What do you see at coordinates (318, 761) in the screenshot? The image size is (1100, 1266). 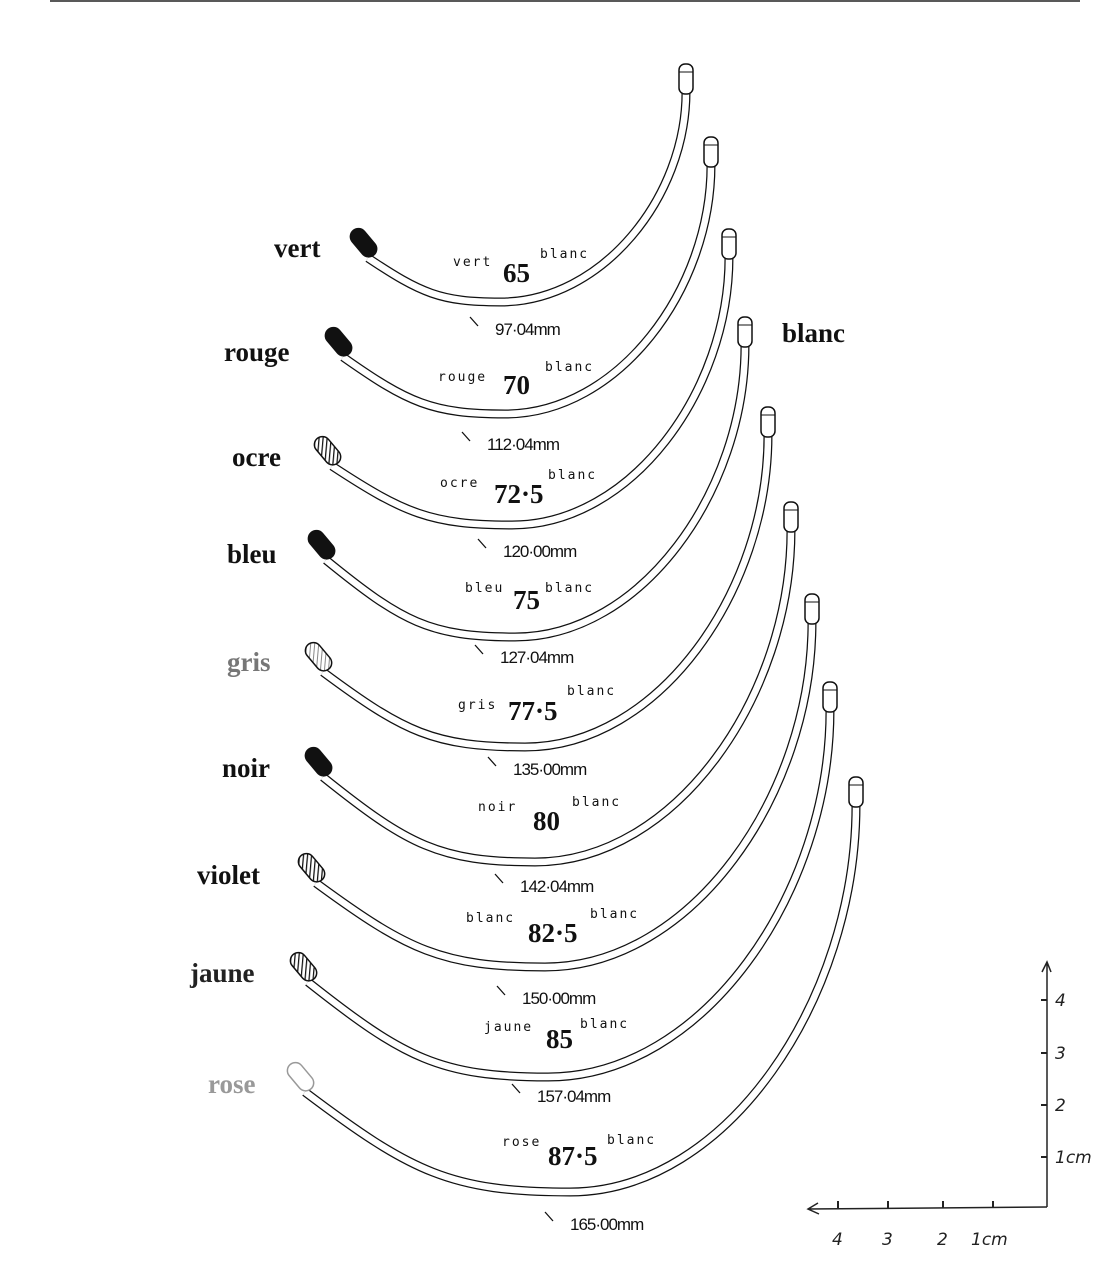 I see `tip-cap-noir` at bounding box center [318, 761].